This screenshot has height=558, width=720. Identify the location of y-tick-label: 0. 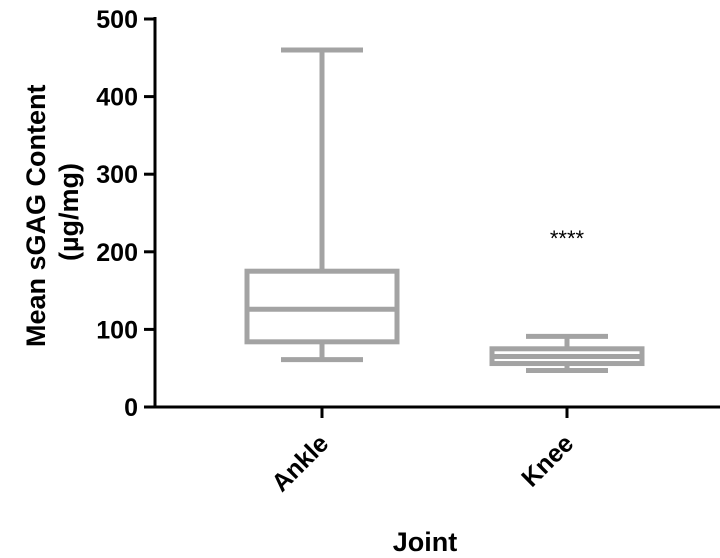
(131, 408).